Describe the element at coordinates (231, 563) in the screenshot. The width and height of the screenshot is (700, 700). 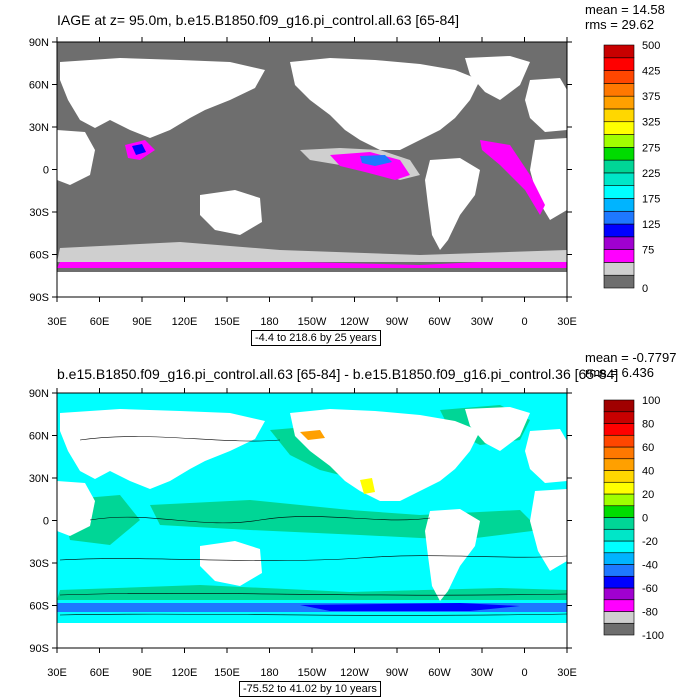
I see `bottom-land-australia` at that location.